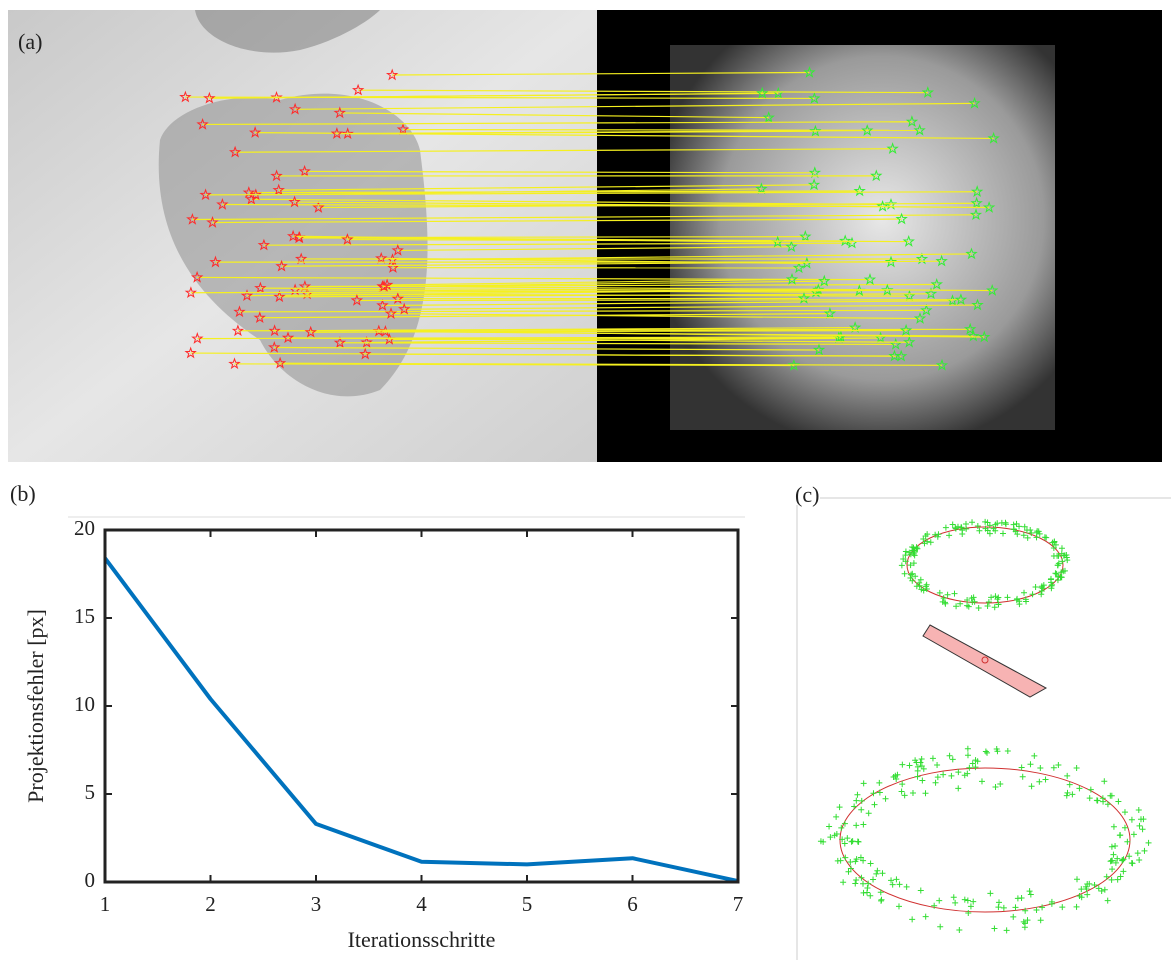 The image size is (1171, 960). What do you see at coordinates (421, 904) in the screenshot?
I see `x-tick-label: 4` at bounding box center [421, 904].